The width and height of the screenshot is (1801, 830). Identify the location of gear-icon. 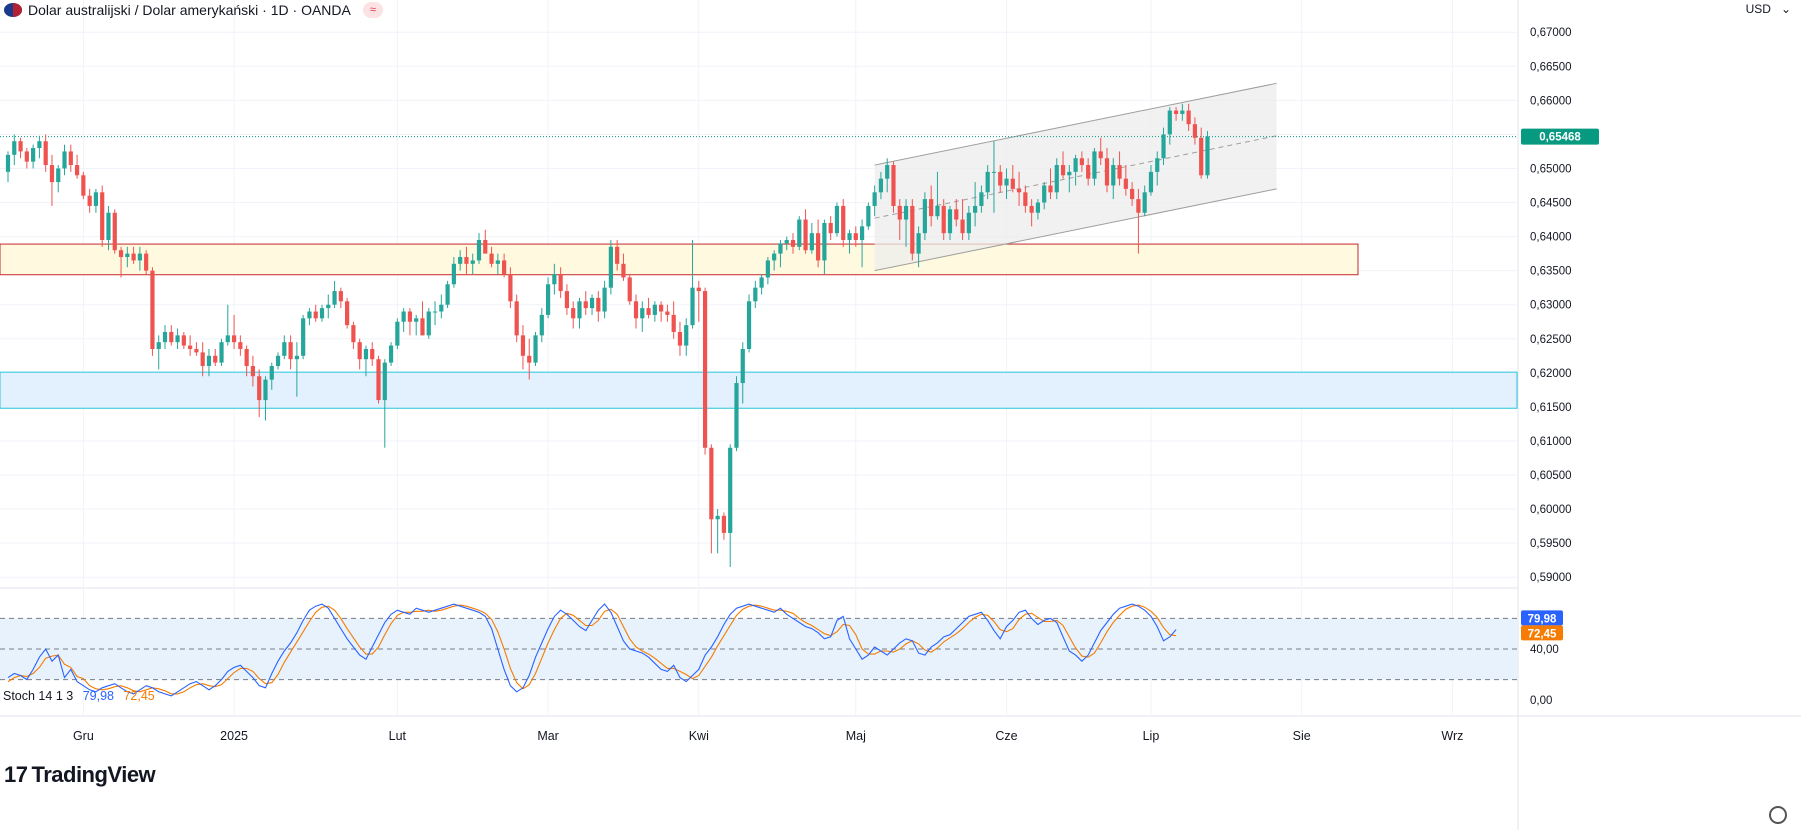
(1778, 815).